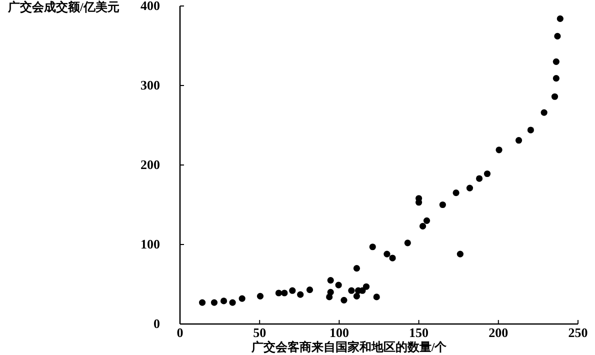 Image resolution: width=595 pixels, height=355 pixels. Describe the element at coordinates (498, 332) in the screenshot. I see `x-tick-label: 200` at that location.